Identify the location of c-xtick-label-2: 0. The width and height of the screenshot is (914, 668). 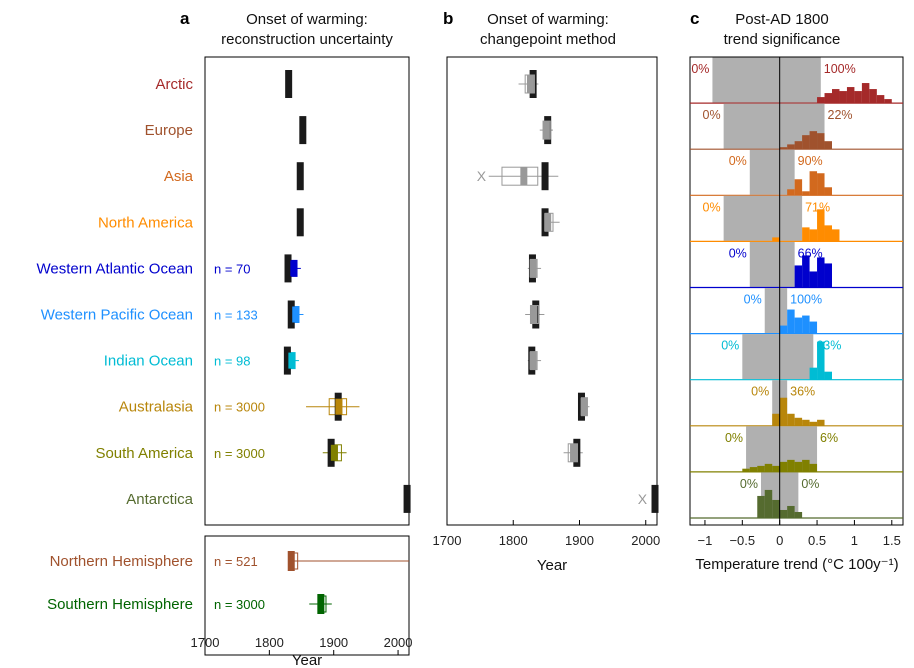
(779, 540).